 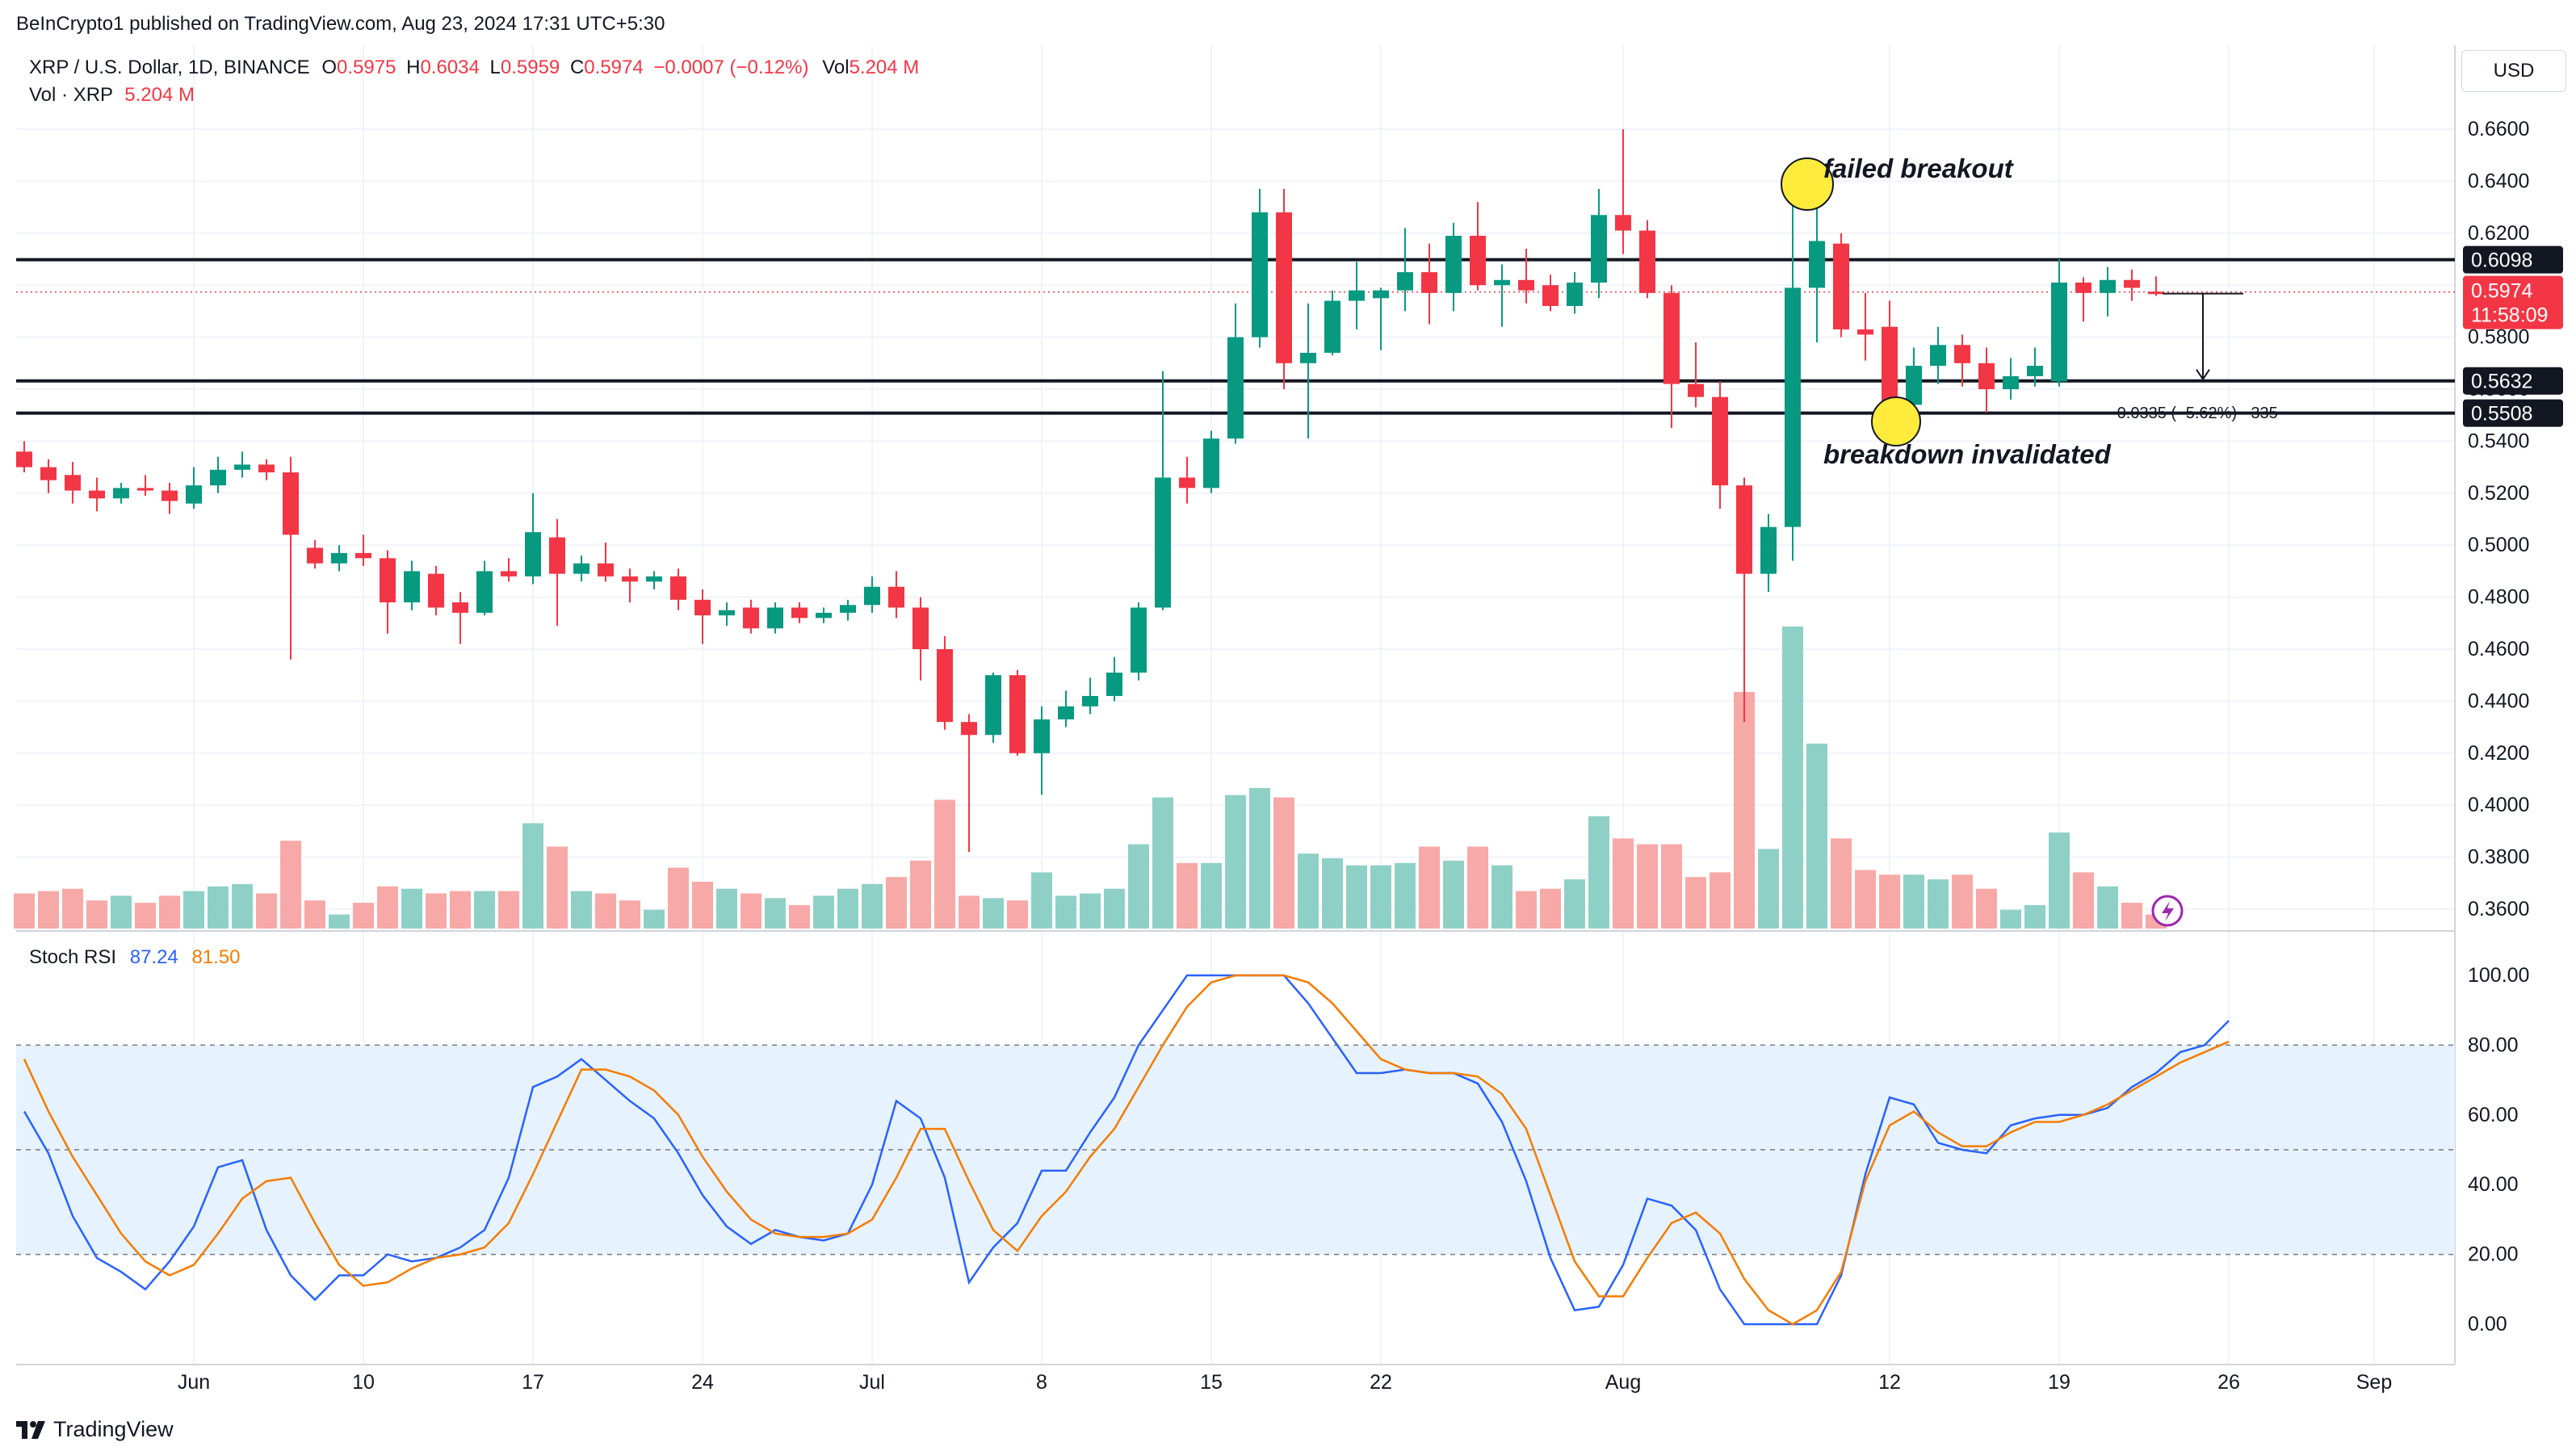 I want to click on stoch-tick-label: 100.00, so click(x=2498, y=976).